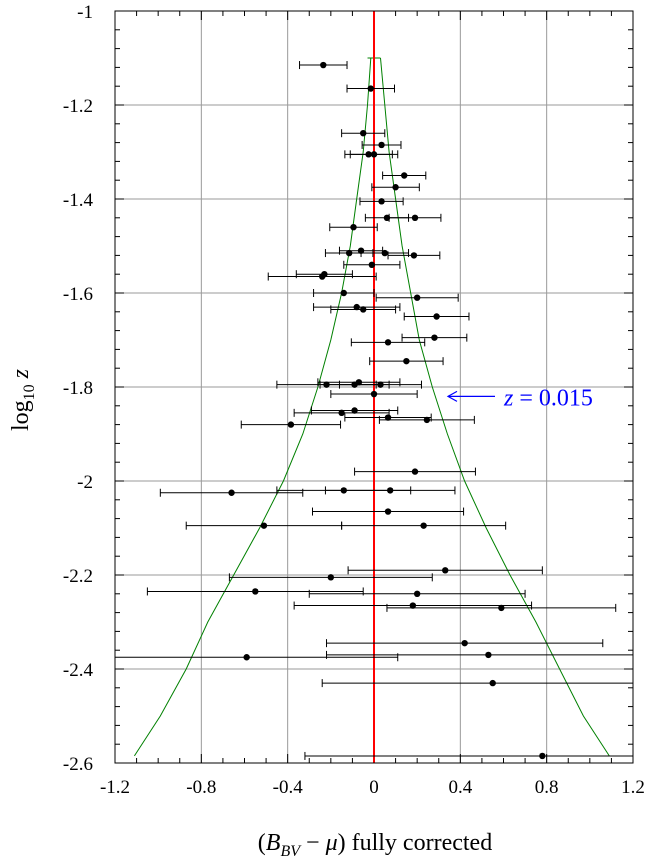 The height and width of the screenshot is (858, 655). What do you see at coordinates (23, 399) in the screenshot?
I see `y-axis-label: log10 z` at bounding box center [23, 399].